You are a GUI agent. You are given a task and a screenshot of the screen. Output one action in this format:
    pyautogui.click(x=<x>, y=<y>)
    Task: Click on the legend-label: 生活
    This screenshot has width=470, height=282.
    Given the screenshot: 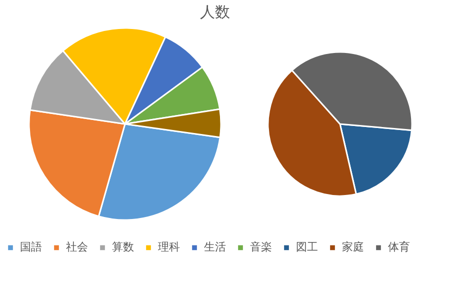 What is the action you would take?
    pyautogui.click(x=215, y=247)
    